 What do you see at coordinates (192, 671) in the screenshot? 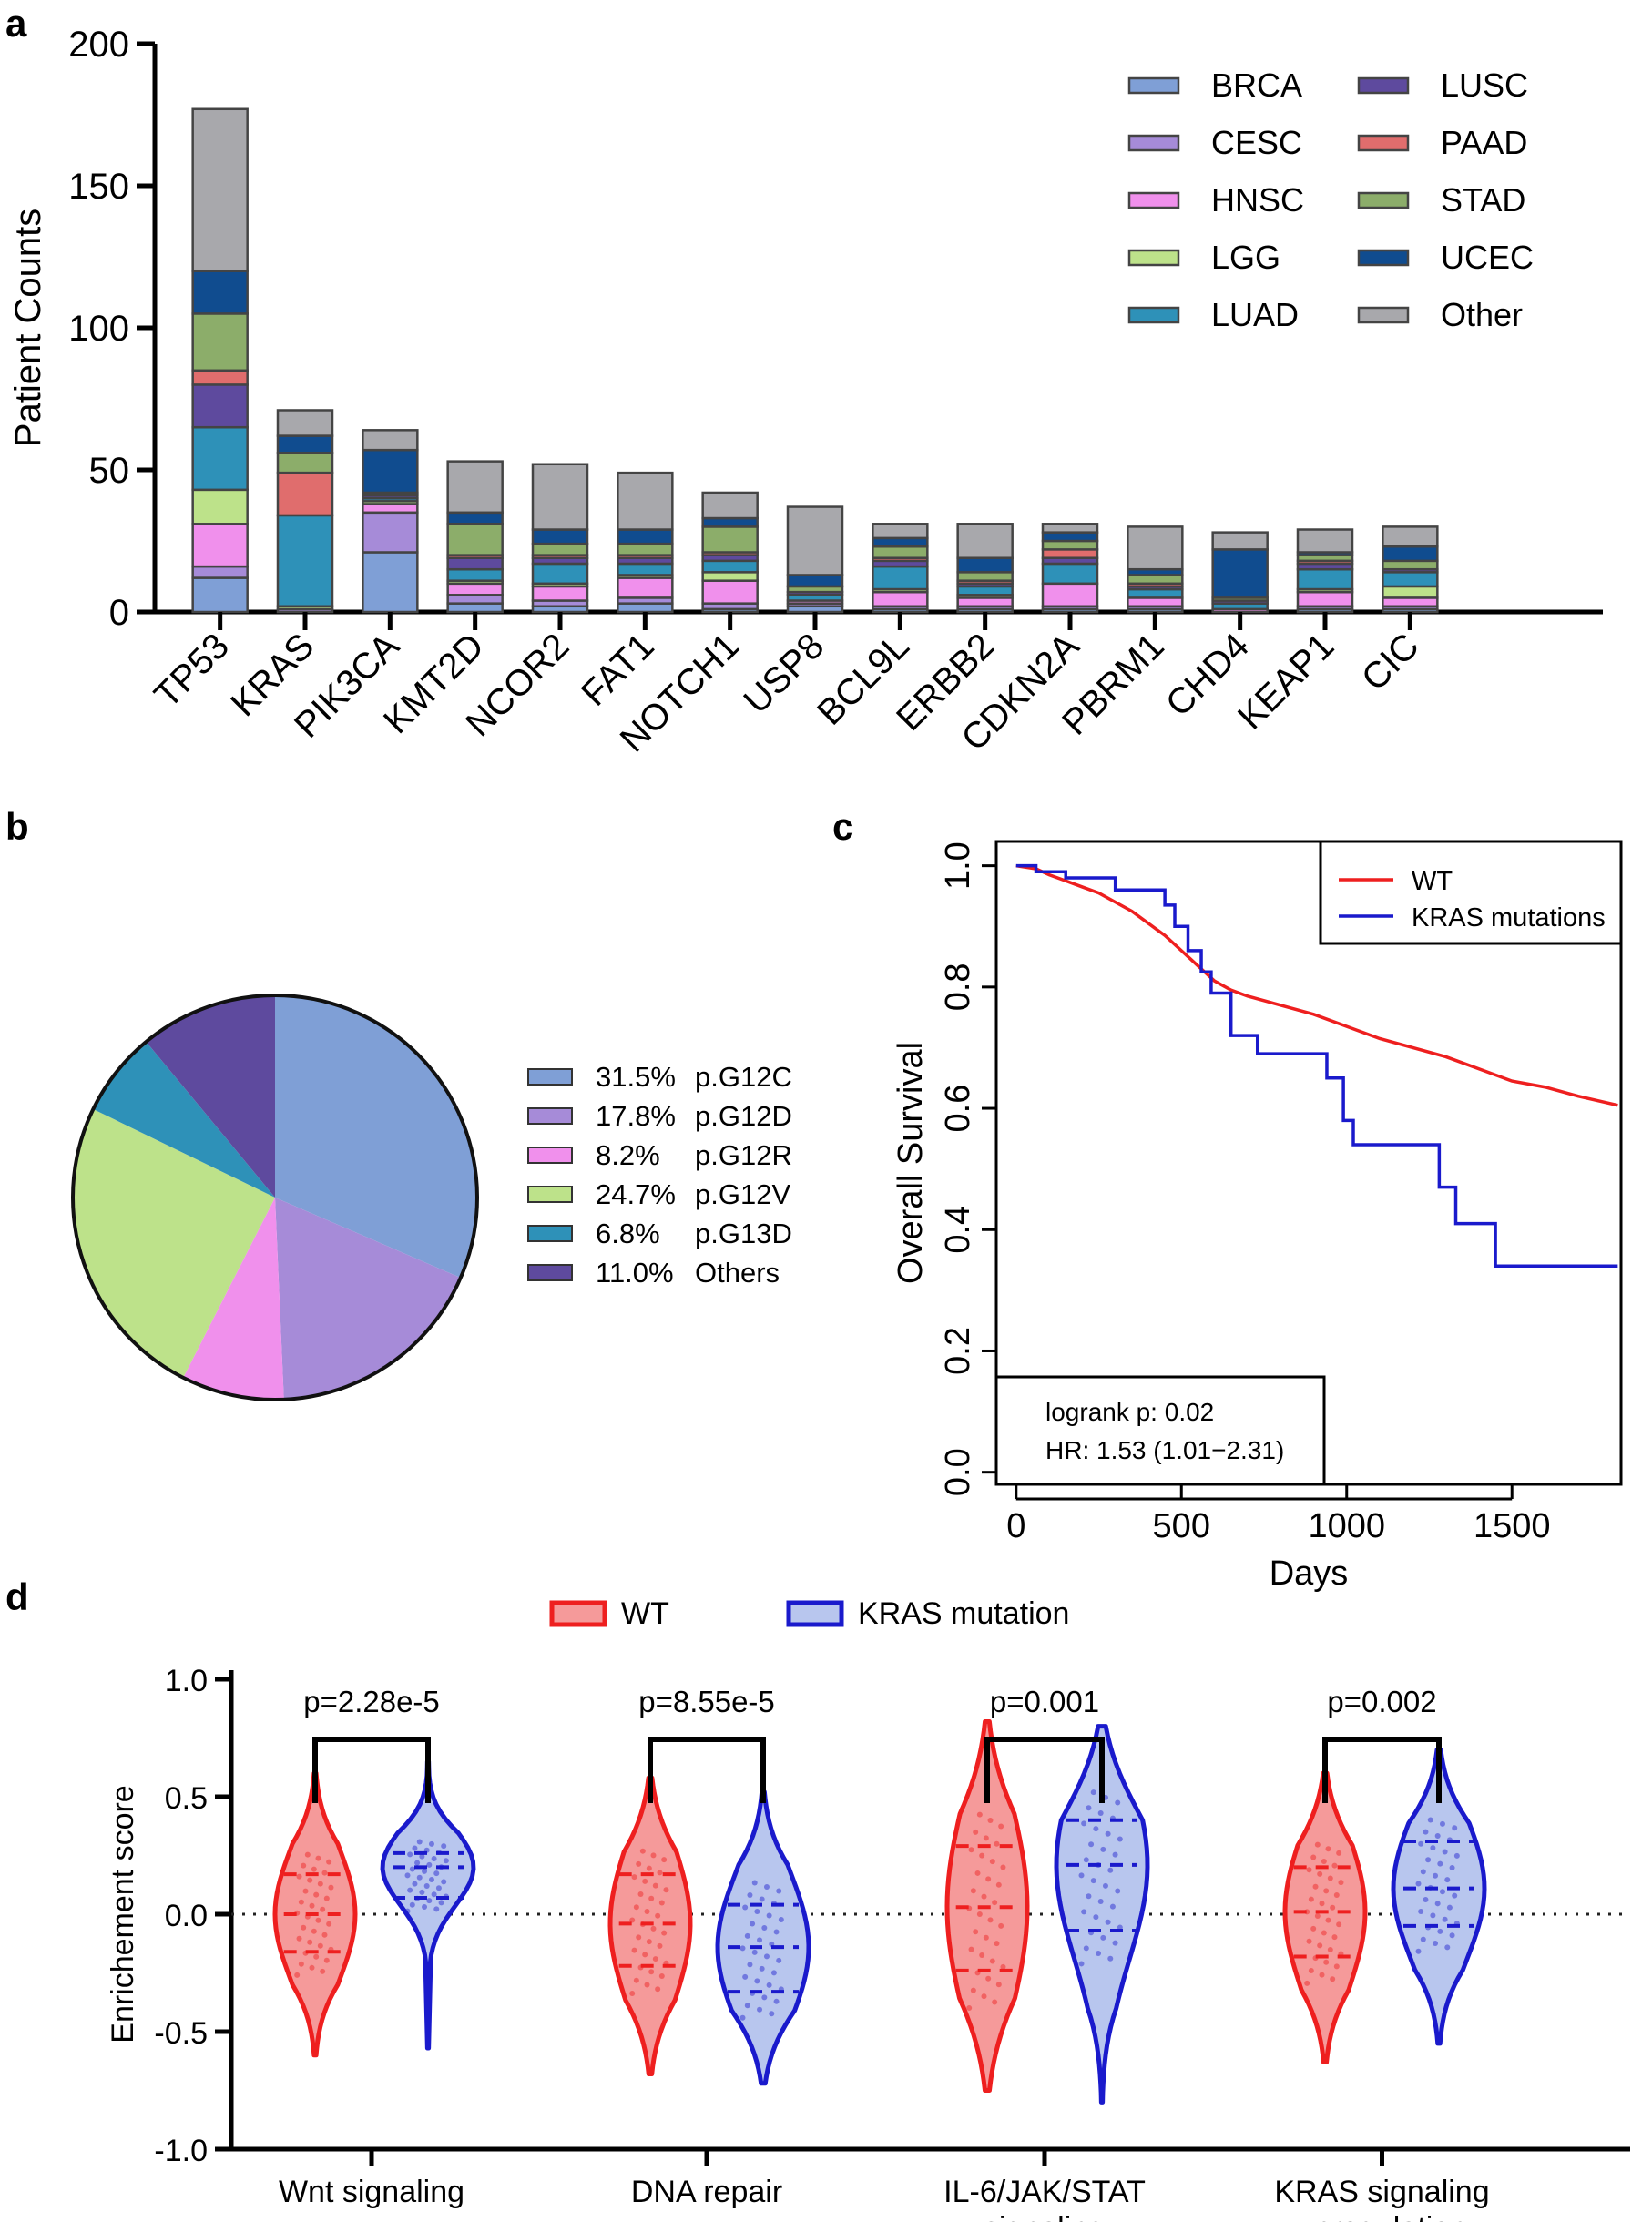
I see `x-tick-label: TP53` at bounding box center [192, 671].